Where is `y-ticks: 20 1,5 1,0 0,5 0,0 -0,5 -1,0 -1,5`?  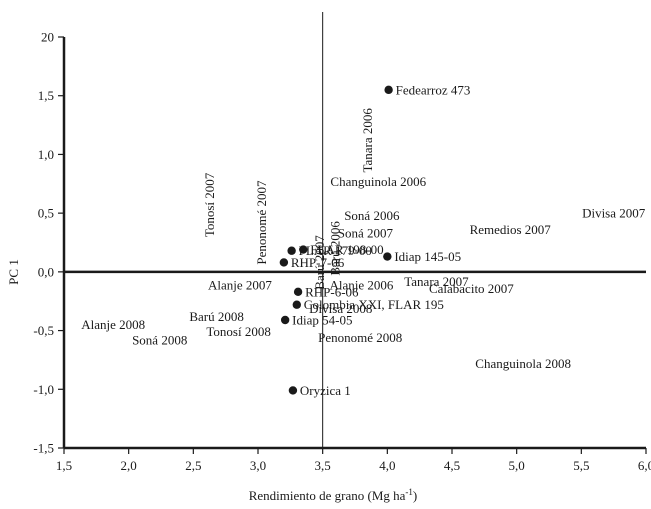 y-ticks: 20 1,5 1,0 0,5 0,0 -0,5 -1,0 -1,5 is located at coordinates (48, 243).